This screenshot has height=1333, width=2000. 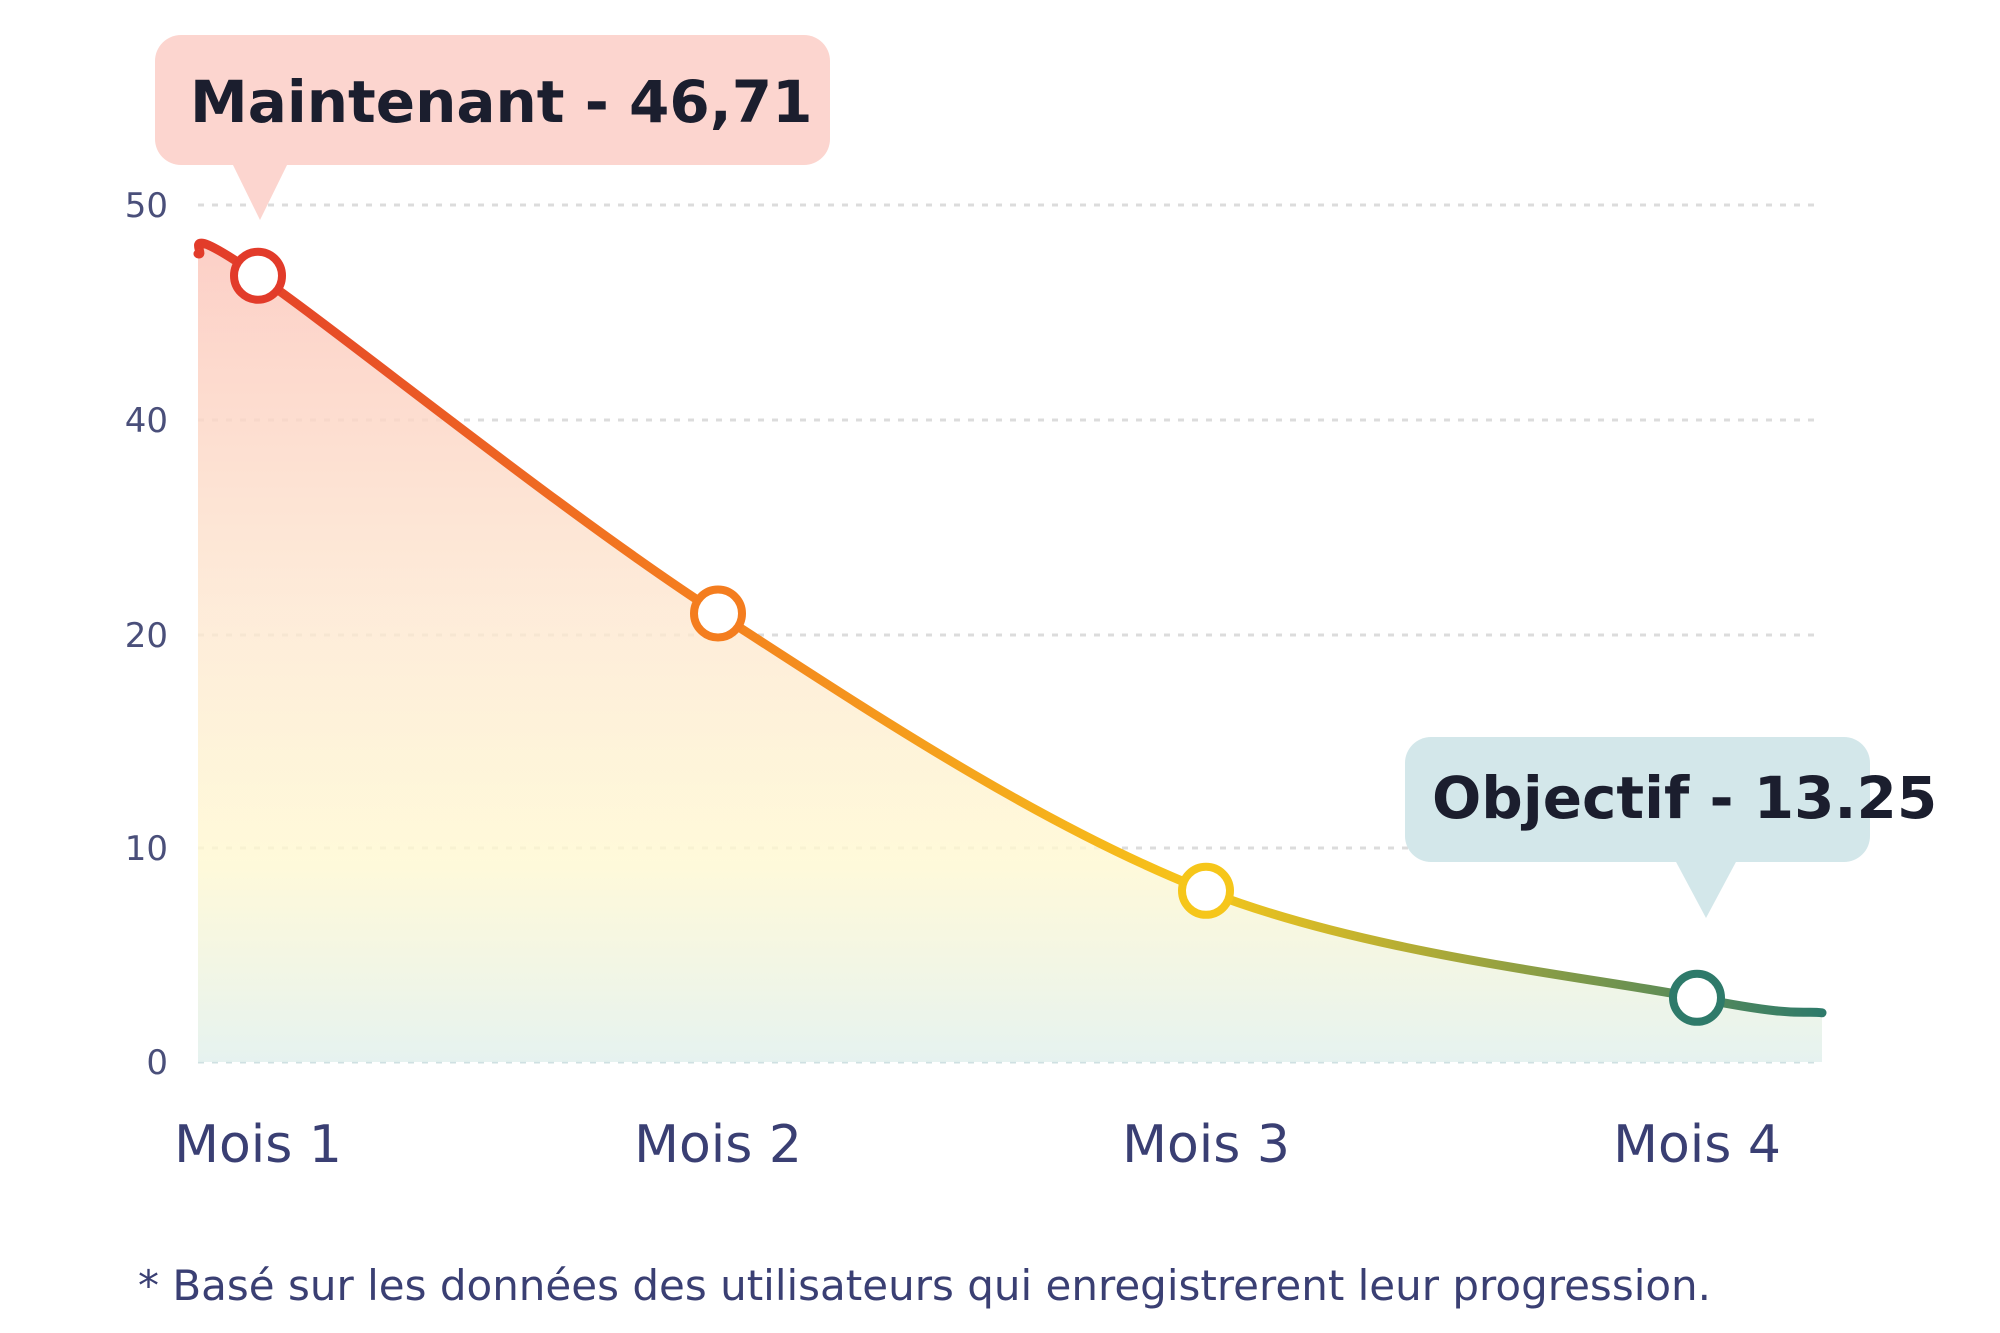 What do you see at coordinates (1697, 1145) in the screenshot?
I see `x-tick-label: Mois 4` at bounding box center [1697, 1145].